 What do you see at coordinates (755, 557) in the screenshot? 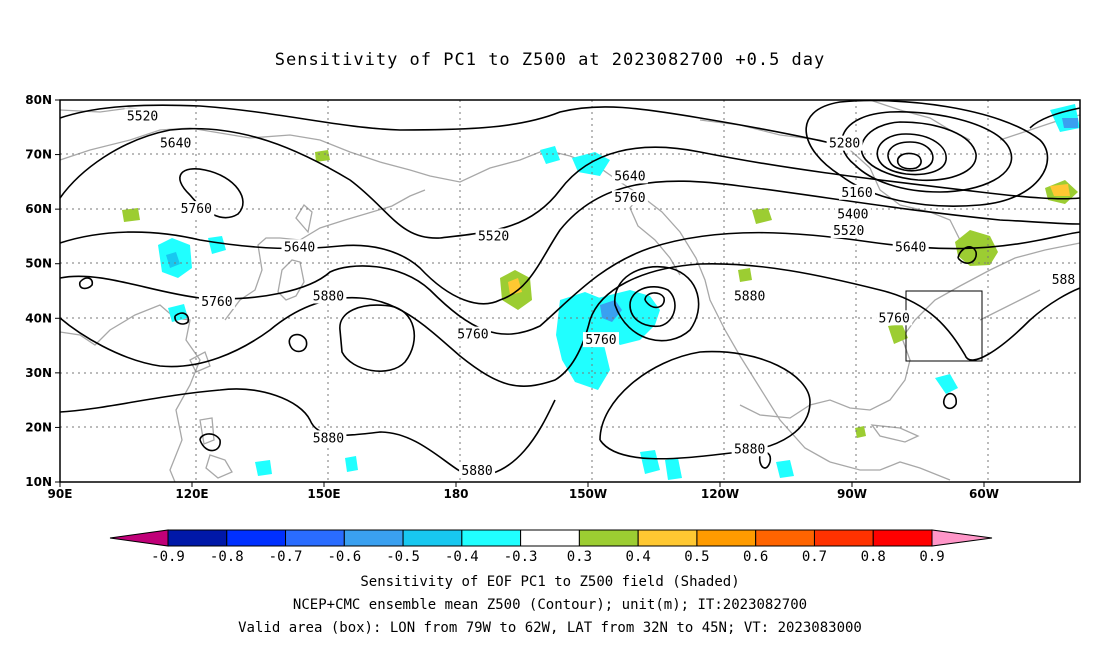
I see `colorbar-label: 0.6` at bounding box center [755, 557].